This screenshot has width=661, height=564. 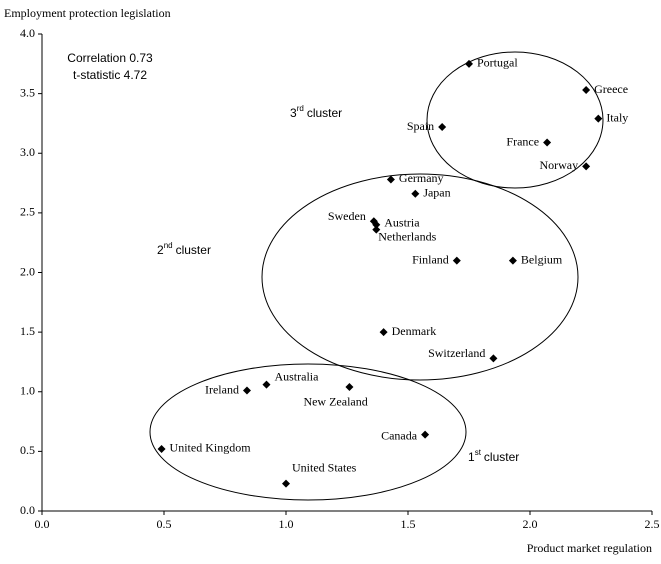 I want to click on point-label: Japan, so click(x=436, y=193).